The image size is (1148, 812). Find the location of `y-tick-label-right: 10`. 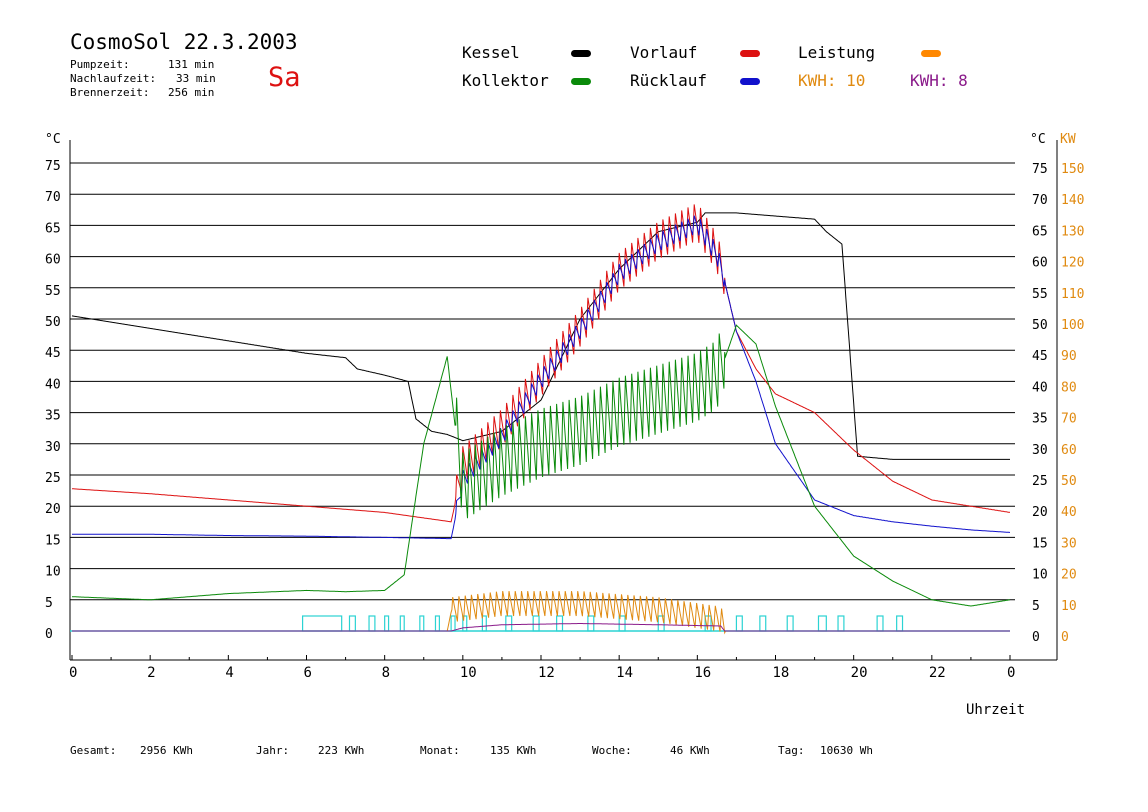

y-tick-label-right: 10 is located at coordinates (1040, 575).